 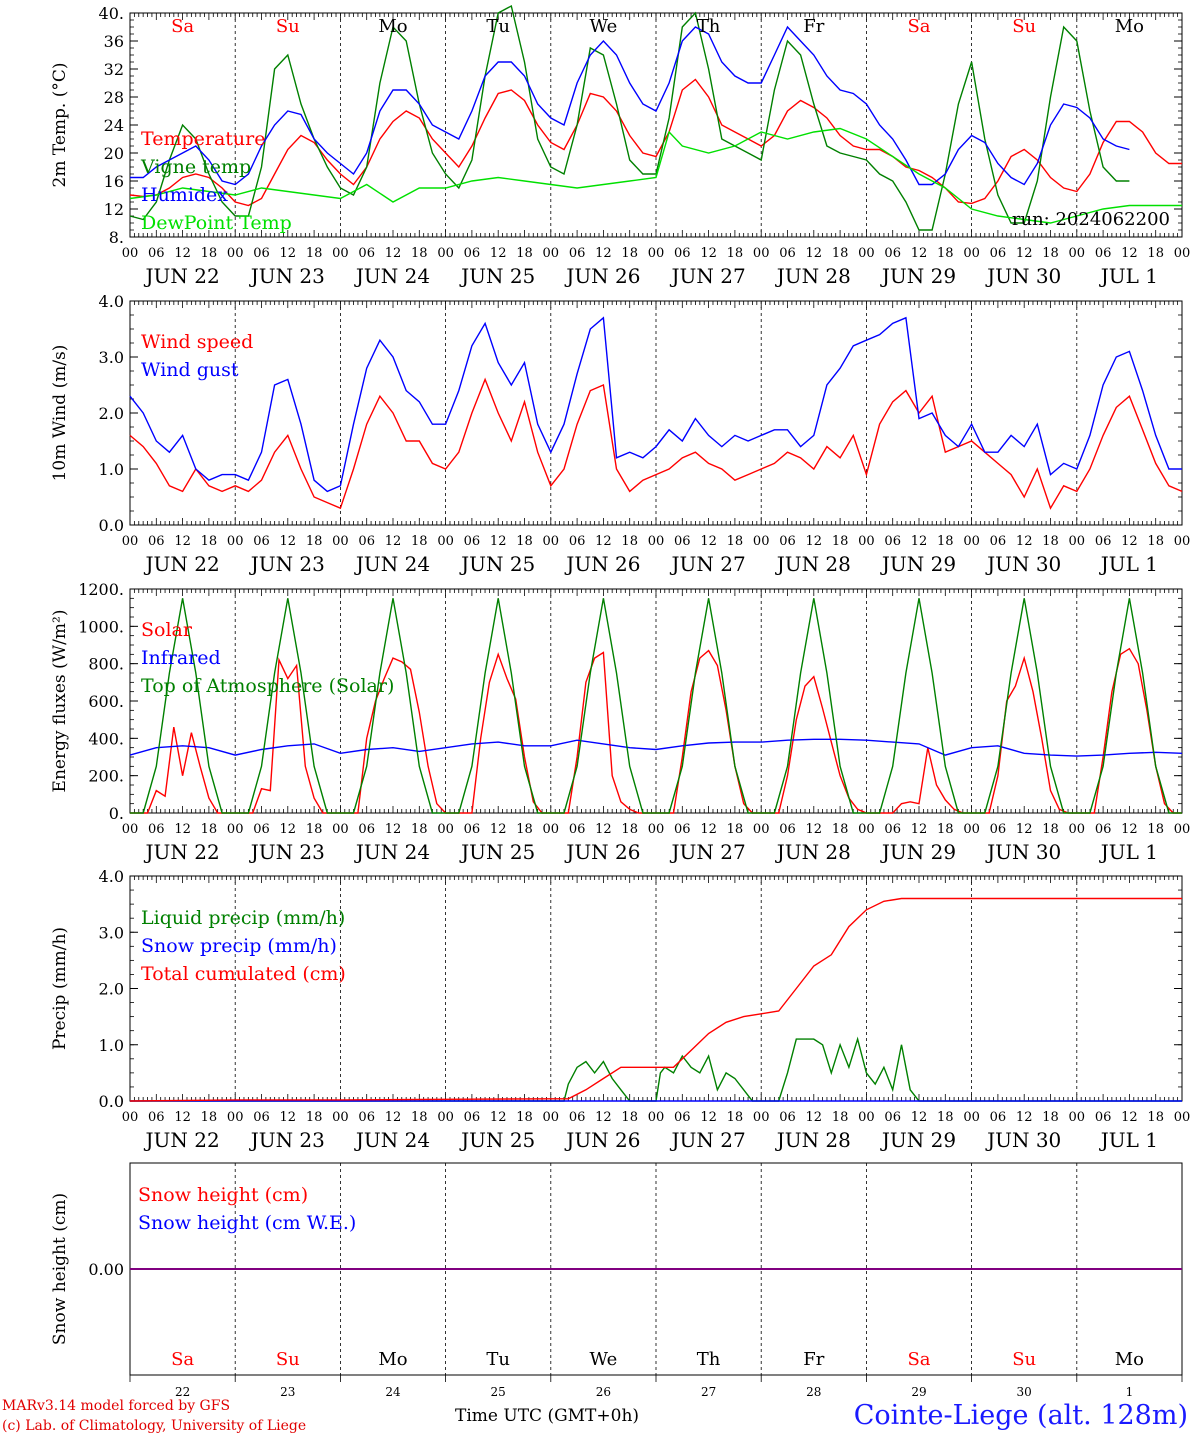 I want to click on y-tick-label: 12, so click(x=114, y=209).